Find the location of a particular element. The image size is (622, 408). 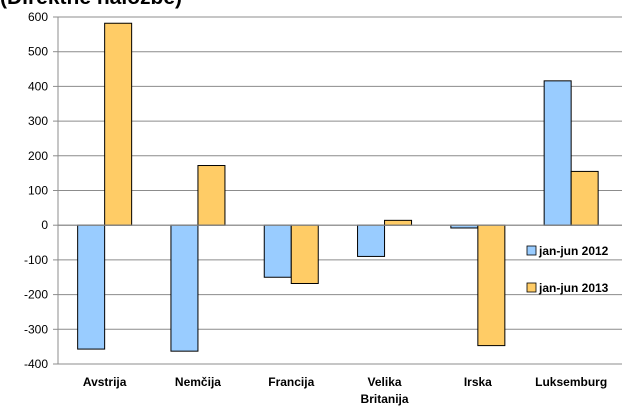

x-category-label: Francija is located at coordinates (291, 382).